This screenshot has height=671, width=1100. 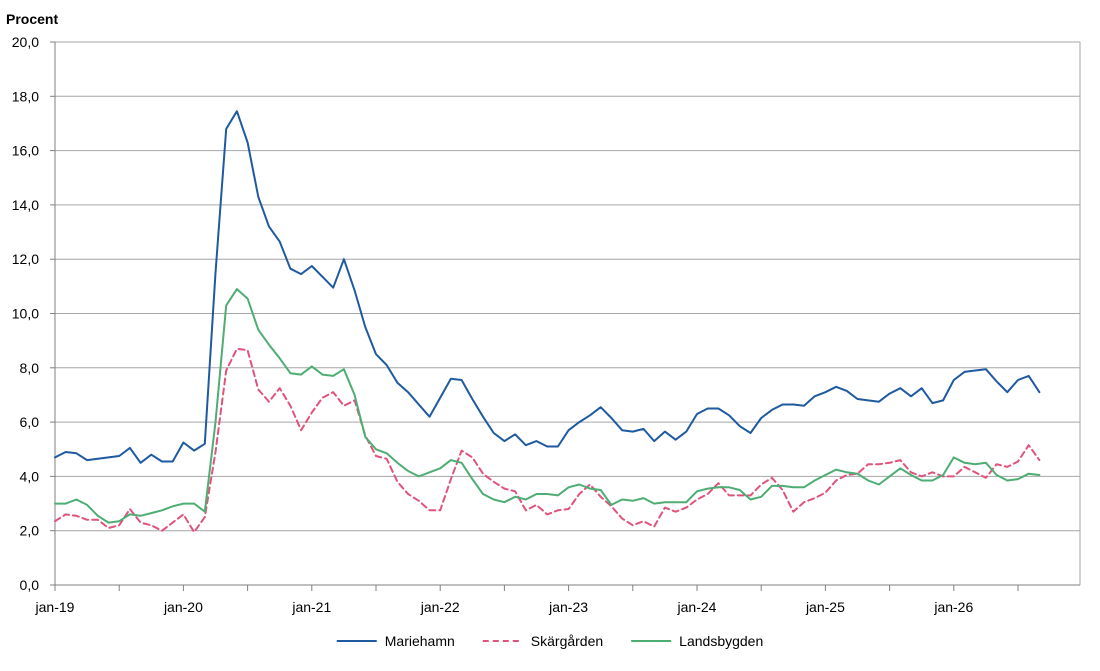 I want to click on y-tick-label: 14,0, so click(x=25, y=205).